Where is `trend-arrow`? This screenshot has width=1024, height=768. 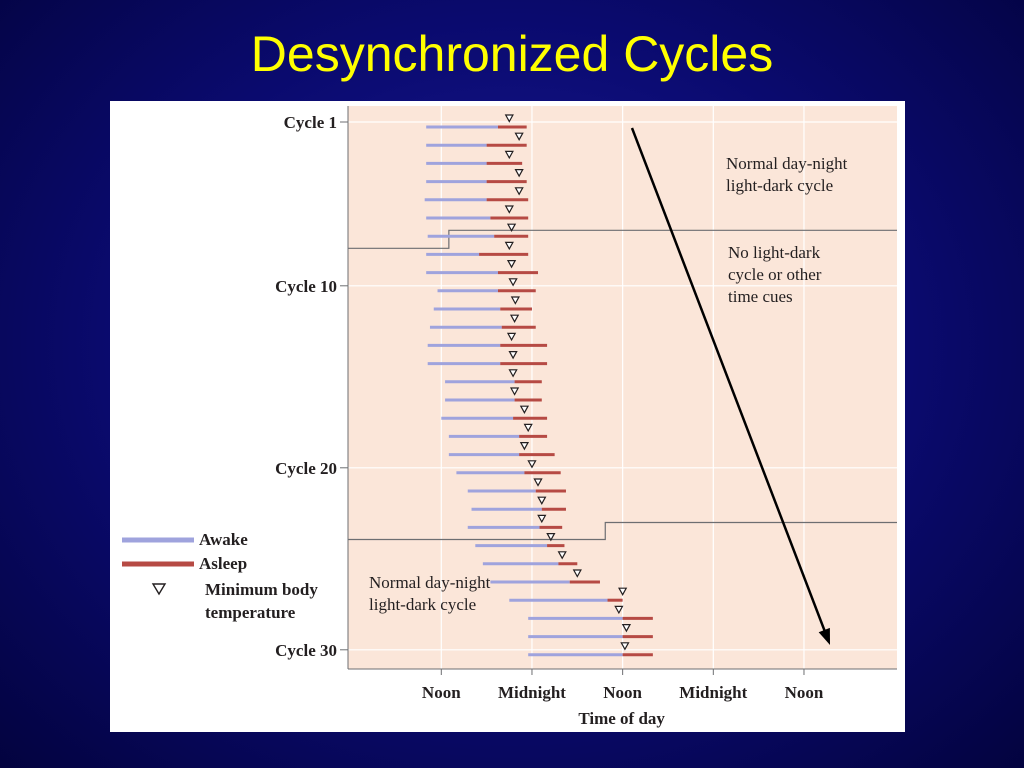 trend-arrow is located at coordinates (729, 382).